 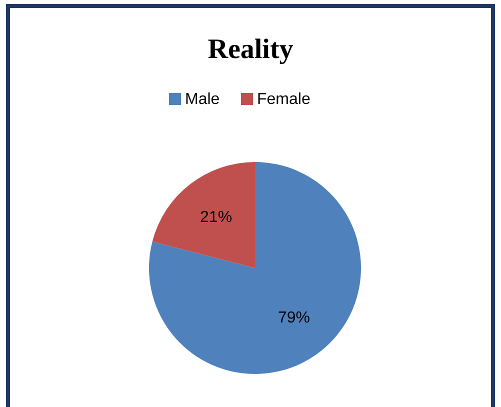 I want to click on pie-slice, so click(x=203, y=215).